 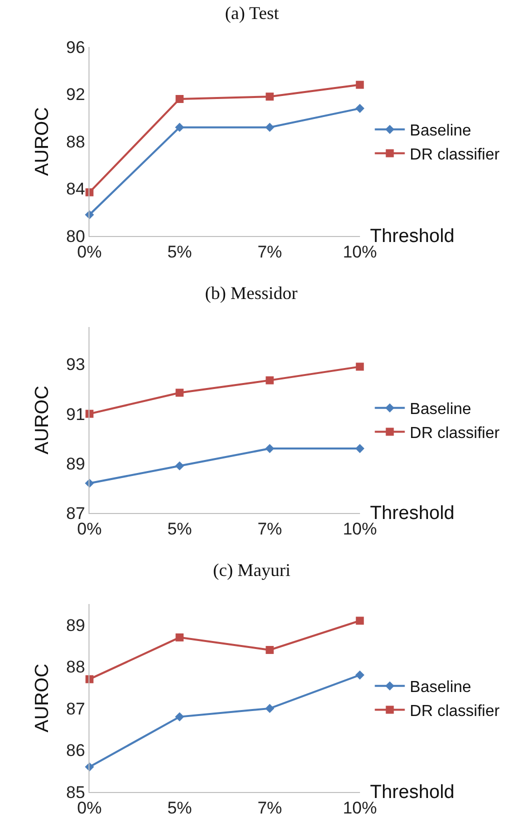 What do you see at coordinates (76, 708) in the screenshot?
I see `y-tick-label: 87` at bounding box center [76, 708].